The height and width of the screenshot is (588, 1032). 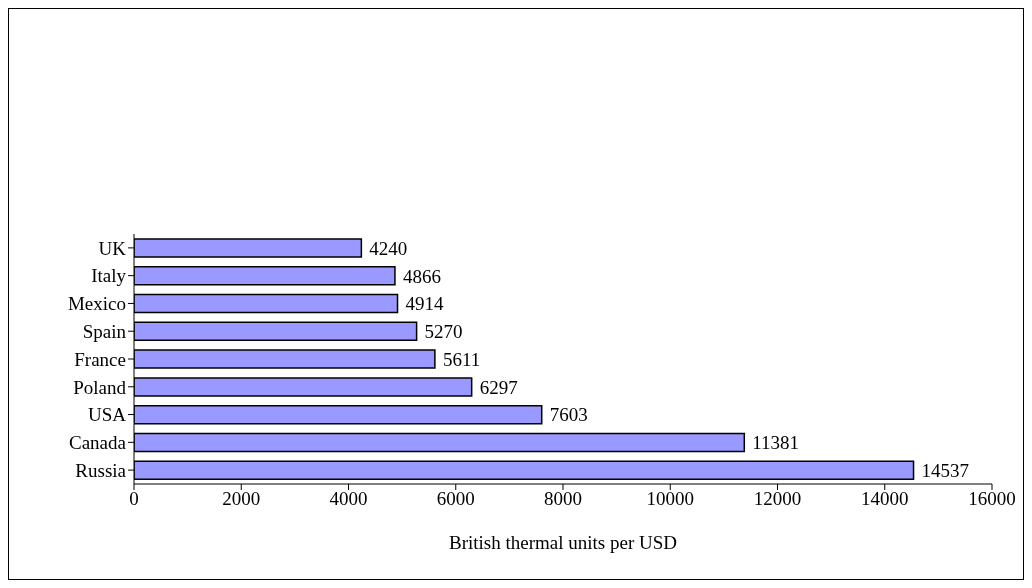 What do you see at coordinates (455, 499) in the screenshot?
I see `x-tick-label: 6000` at bounding box center [455, 499].